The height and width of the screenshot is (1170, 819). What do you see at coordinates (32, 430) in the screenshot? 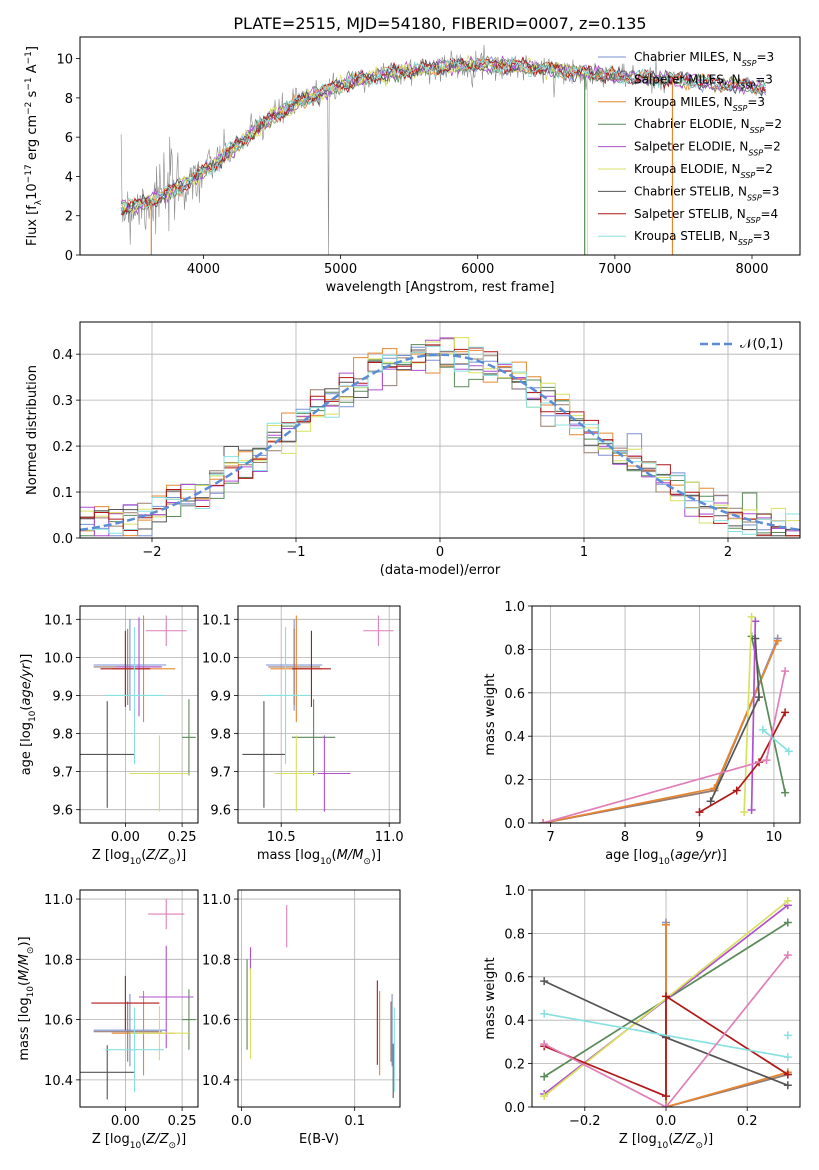
I see `label-part: Normed distribution` at bounding box center [32, 430].